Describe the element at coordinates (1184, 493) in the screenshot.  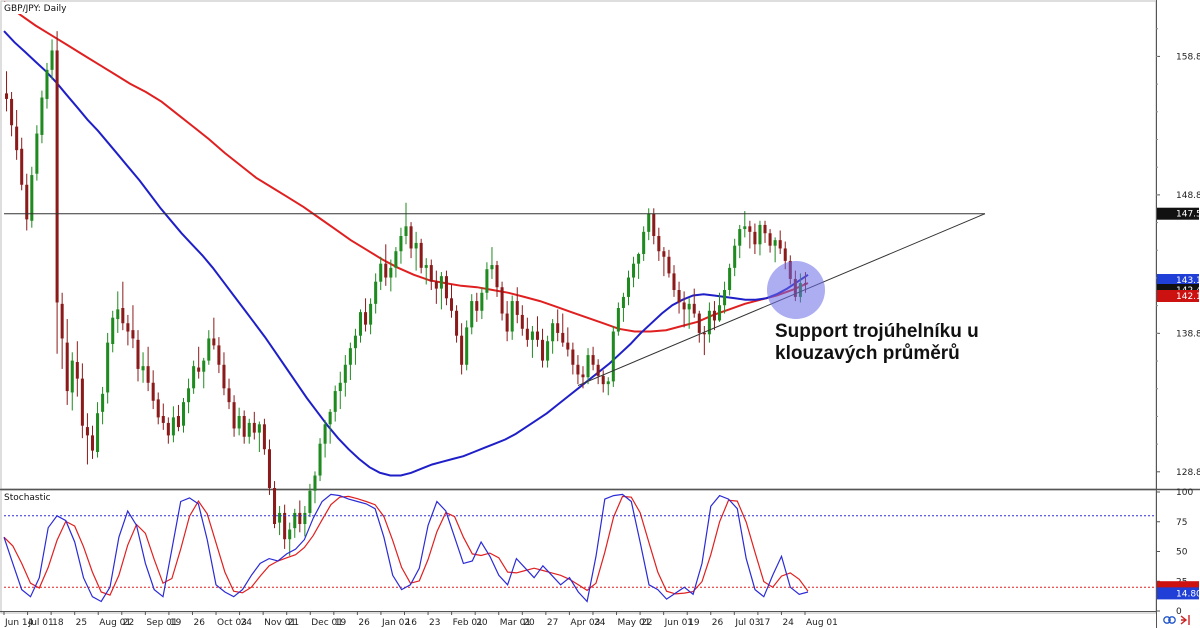
I see `stoch-y-tick-label: 100` at that location.